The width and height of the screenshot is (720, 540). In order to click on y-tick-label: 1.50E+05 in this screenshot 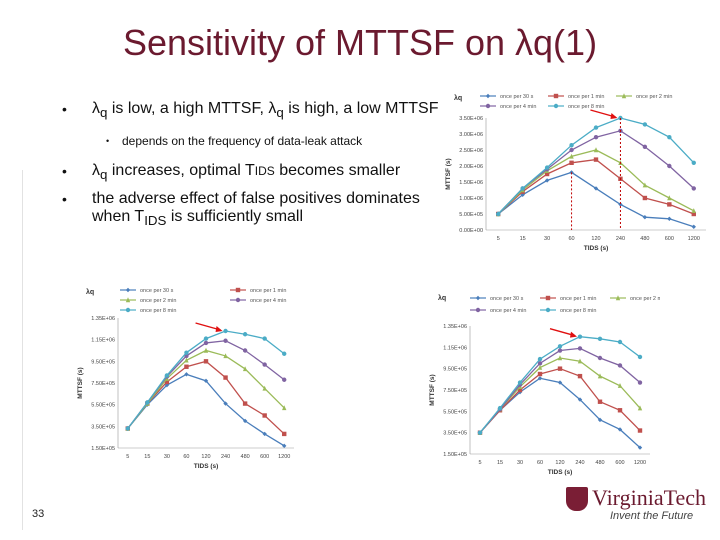, I will do `click(103, 449)`.